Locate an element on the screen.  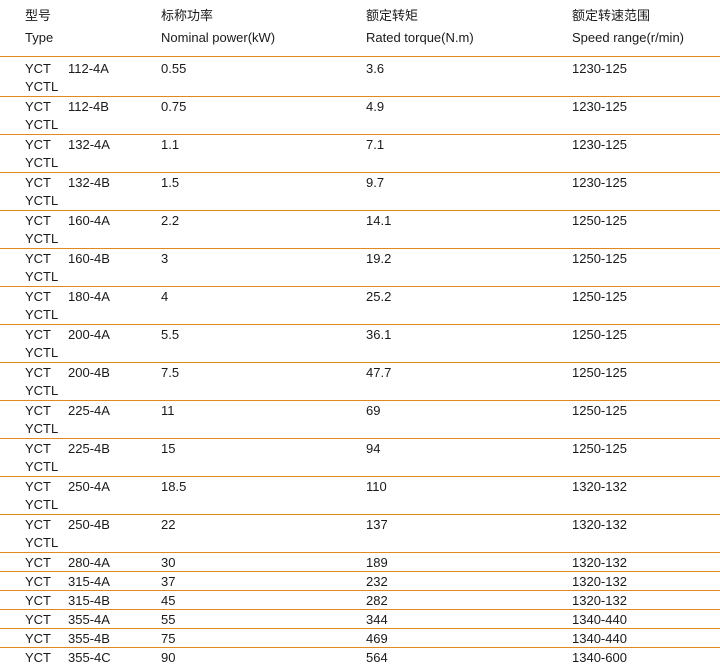
header-speed: 额定转速范围 Speed range(r/min) is located at coordinates (628, 27).